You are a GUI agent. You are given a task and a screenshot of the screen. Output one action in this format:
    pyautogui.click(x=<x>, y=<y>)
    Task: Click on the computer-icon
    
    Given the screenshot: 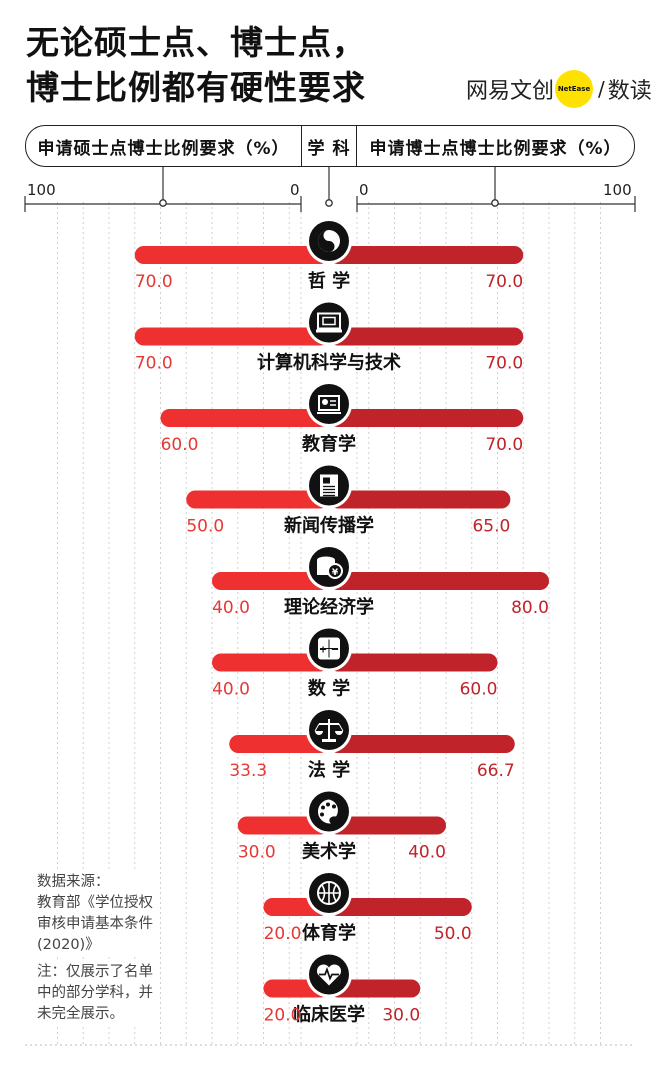 What is the action you would take?
    pyautogui.click(x=329, y=322)
    